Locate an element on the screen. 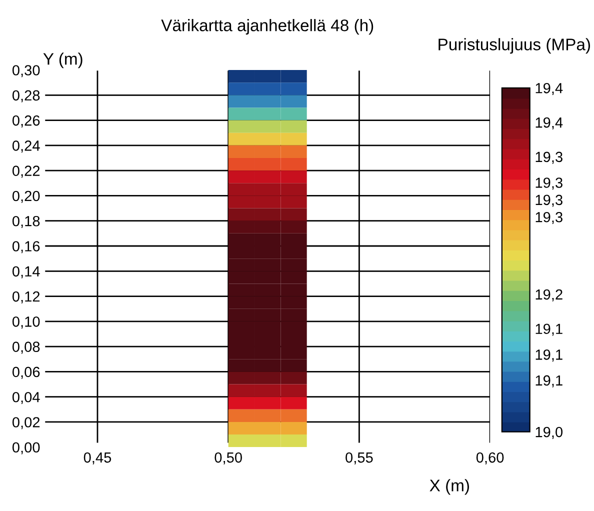 The height and width of the screenshot is (511, 594). x-tick-label: 0,45 is located at coordinates (98, 458).